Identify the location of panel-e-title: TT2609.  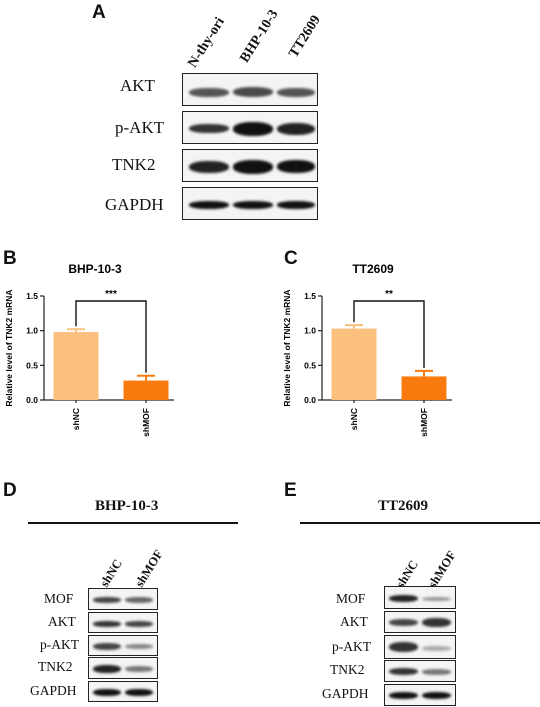
(403, 506).